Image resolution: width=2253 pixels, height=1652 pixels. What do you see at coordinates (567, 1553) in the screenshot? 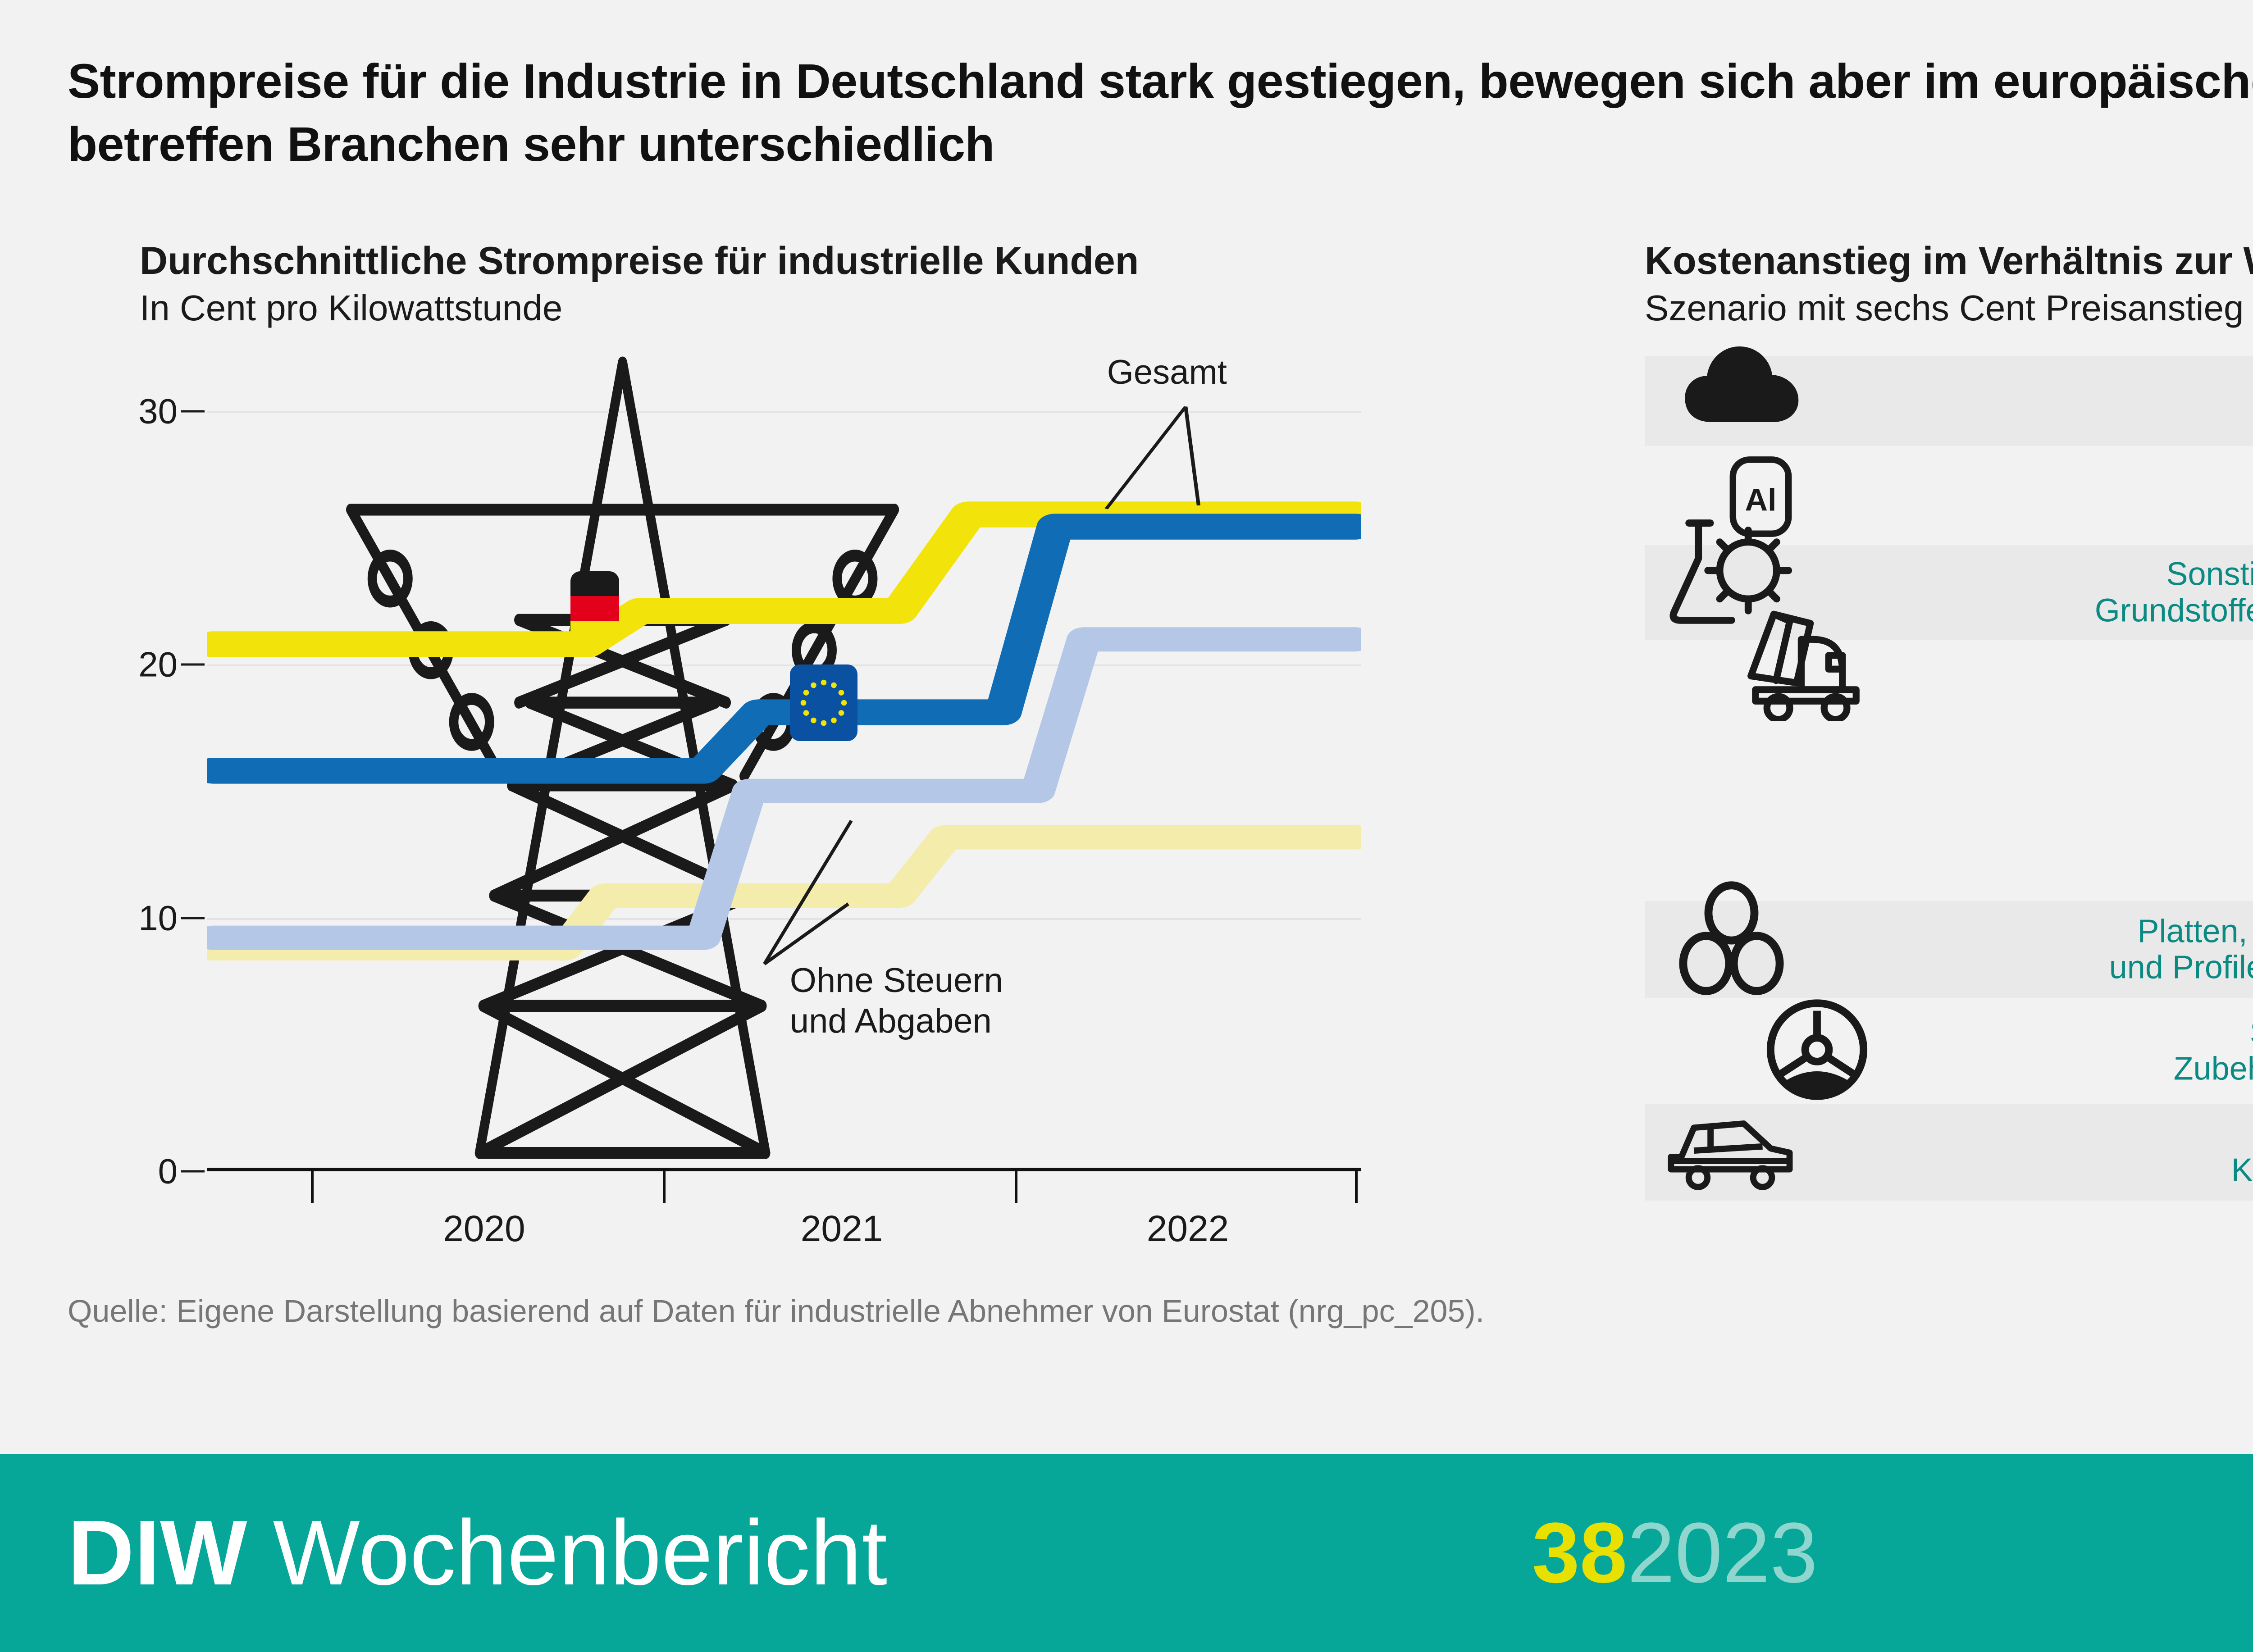
I see `footer-brand-light: Wochenbericht` at bounding box center [567, 1553].